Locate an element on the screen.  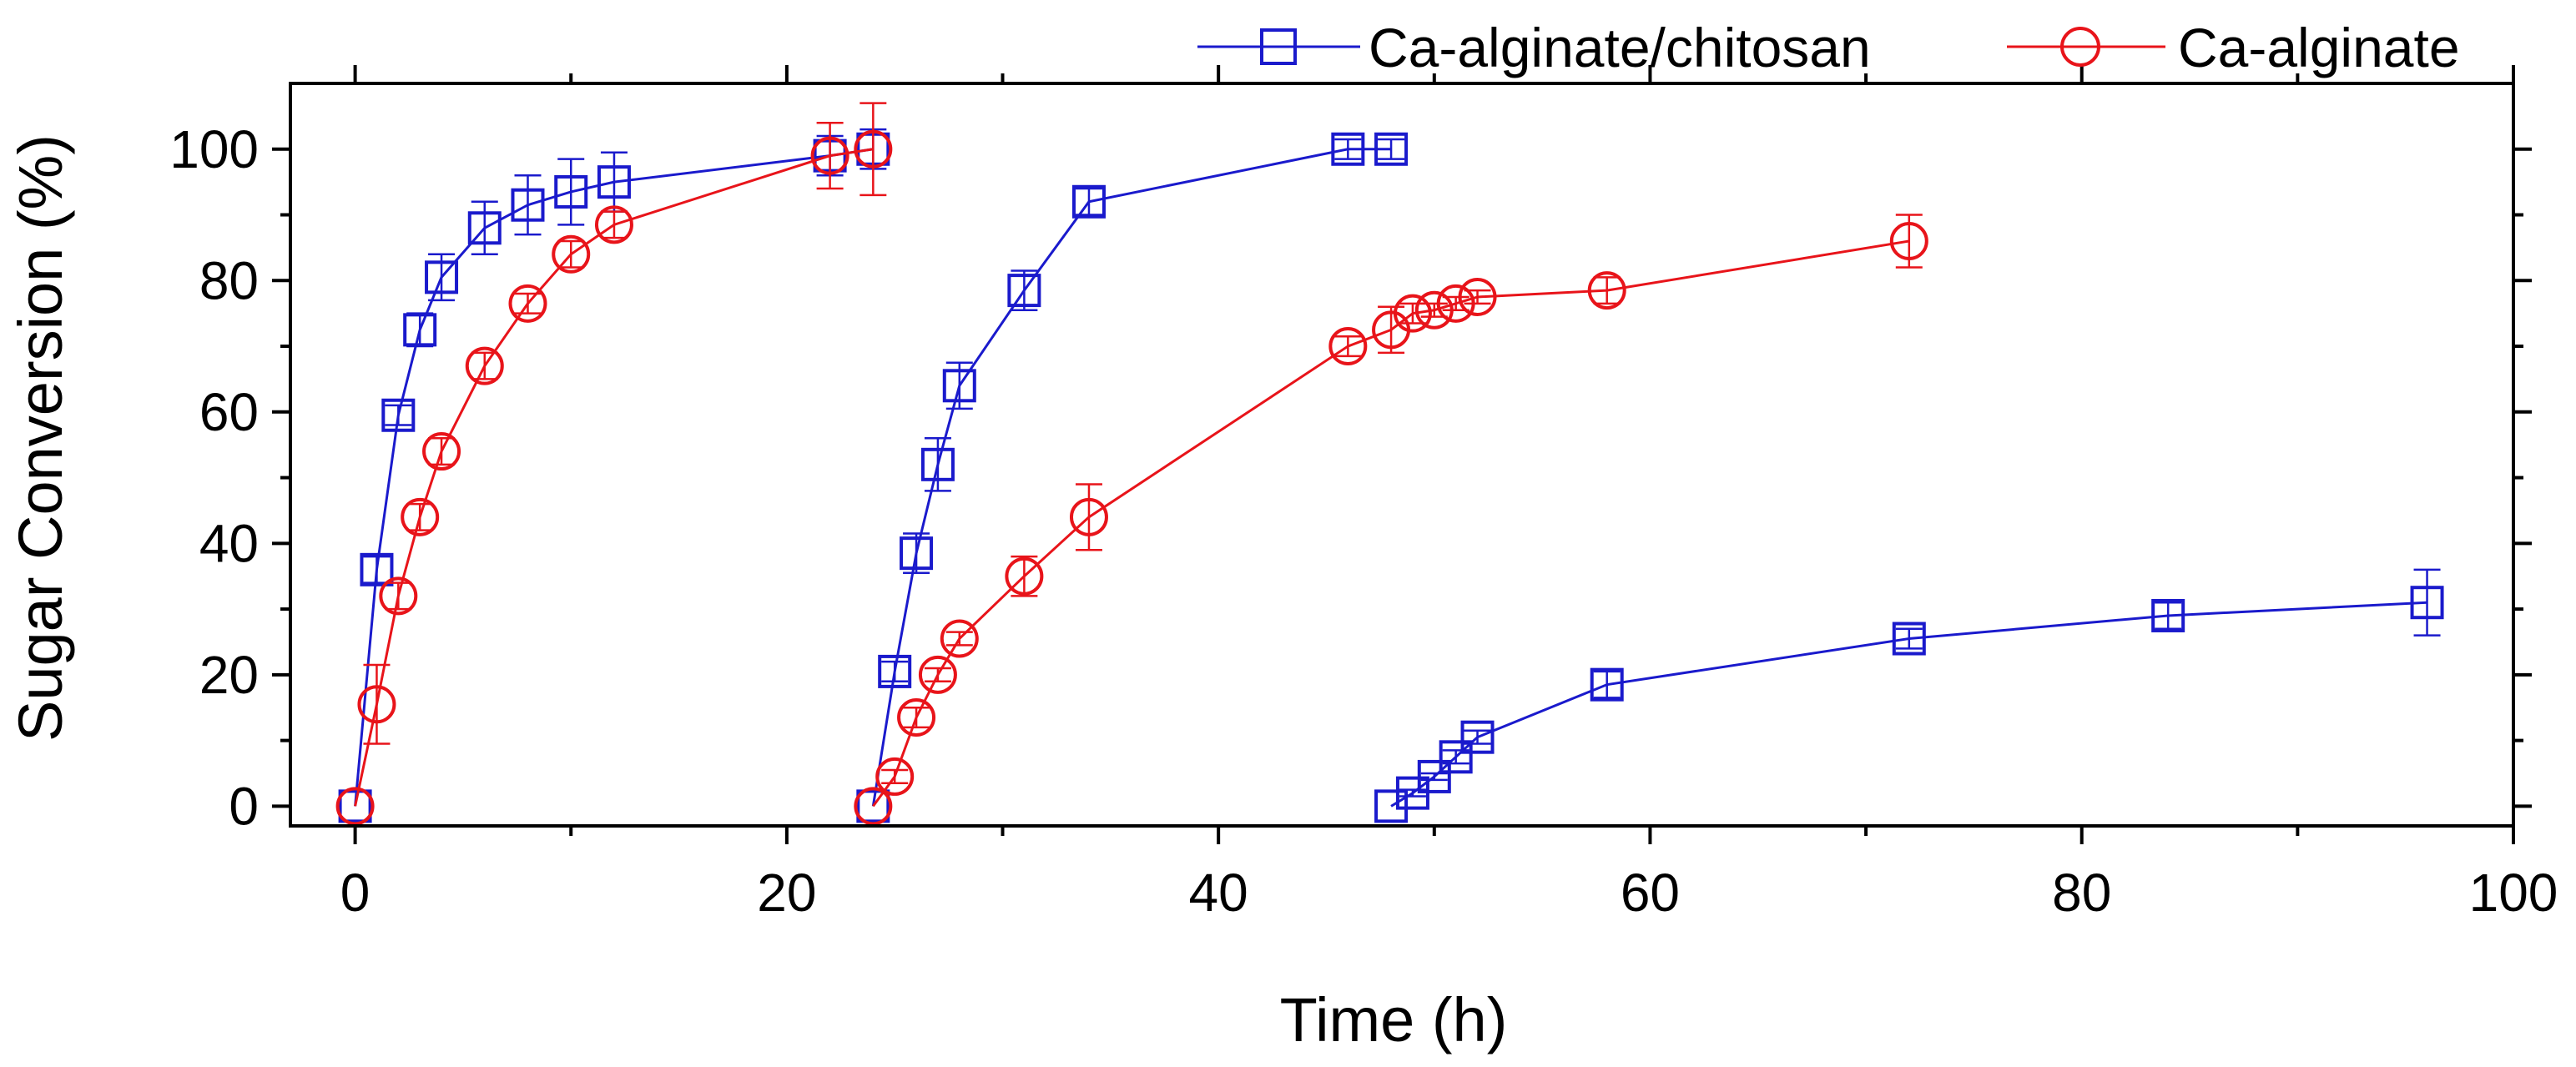
y-tick-label: 80 is located at coordinates (229, 280).